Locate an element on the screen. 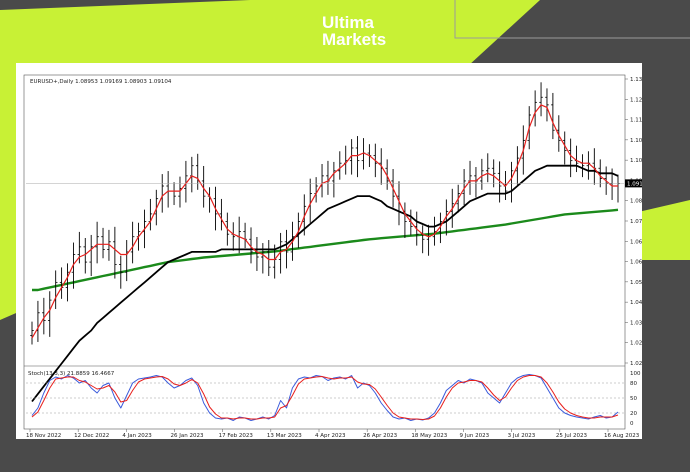 The height and width of the screenshot is (472, 690). brand-logo: Ultima Markets is located at coordinates (339, 31).